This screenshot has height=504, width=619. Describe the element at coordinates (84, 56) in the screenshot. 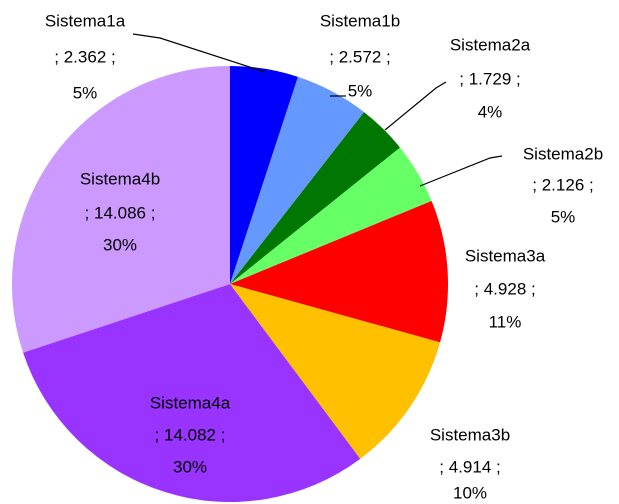

I see `data-label-value: ; 2.362 ;` at that location.